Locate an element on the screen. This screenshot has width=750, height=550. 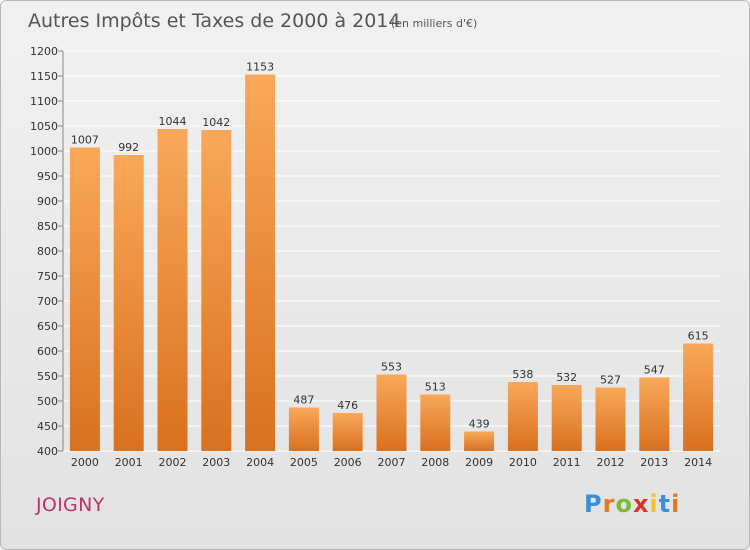
data-label-2004: 1153 is located at coordinates (260, 67).